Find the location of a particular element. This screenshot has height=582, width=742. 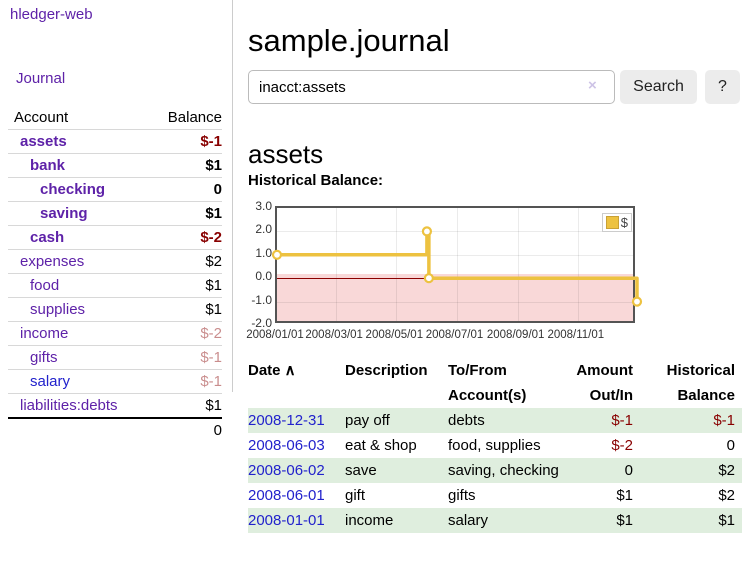

x-axis-tick-label: 2008/09/01 is located at coordinates (515, 335).